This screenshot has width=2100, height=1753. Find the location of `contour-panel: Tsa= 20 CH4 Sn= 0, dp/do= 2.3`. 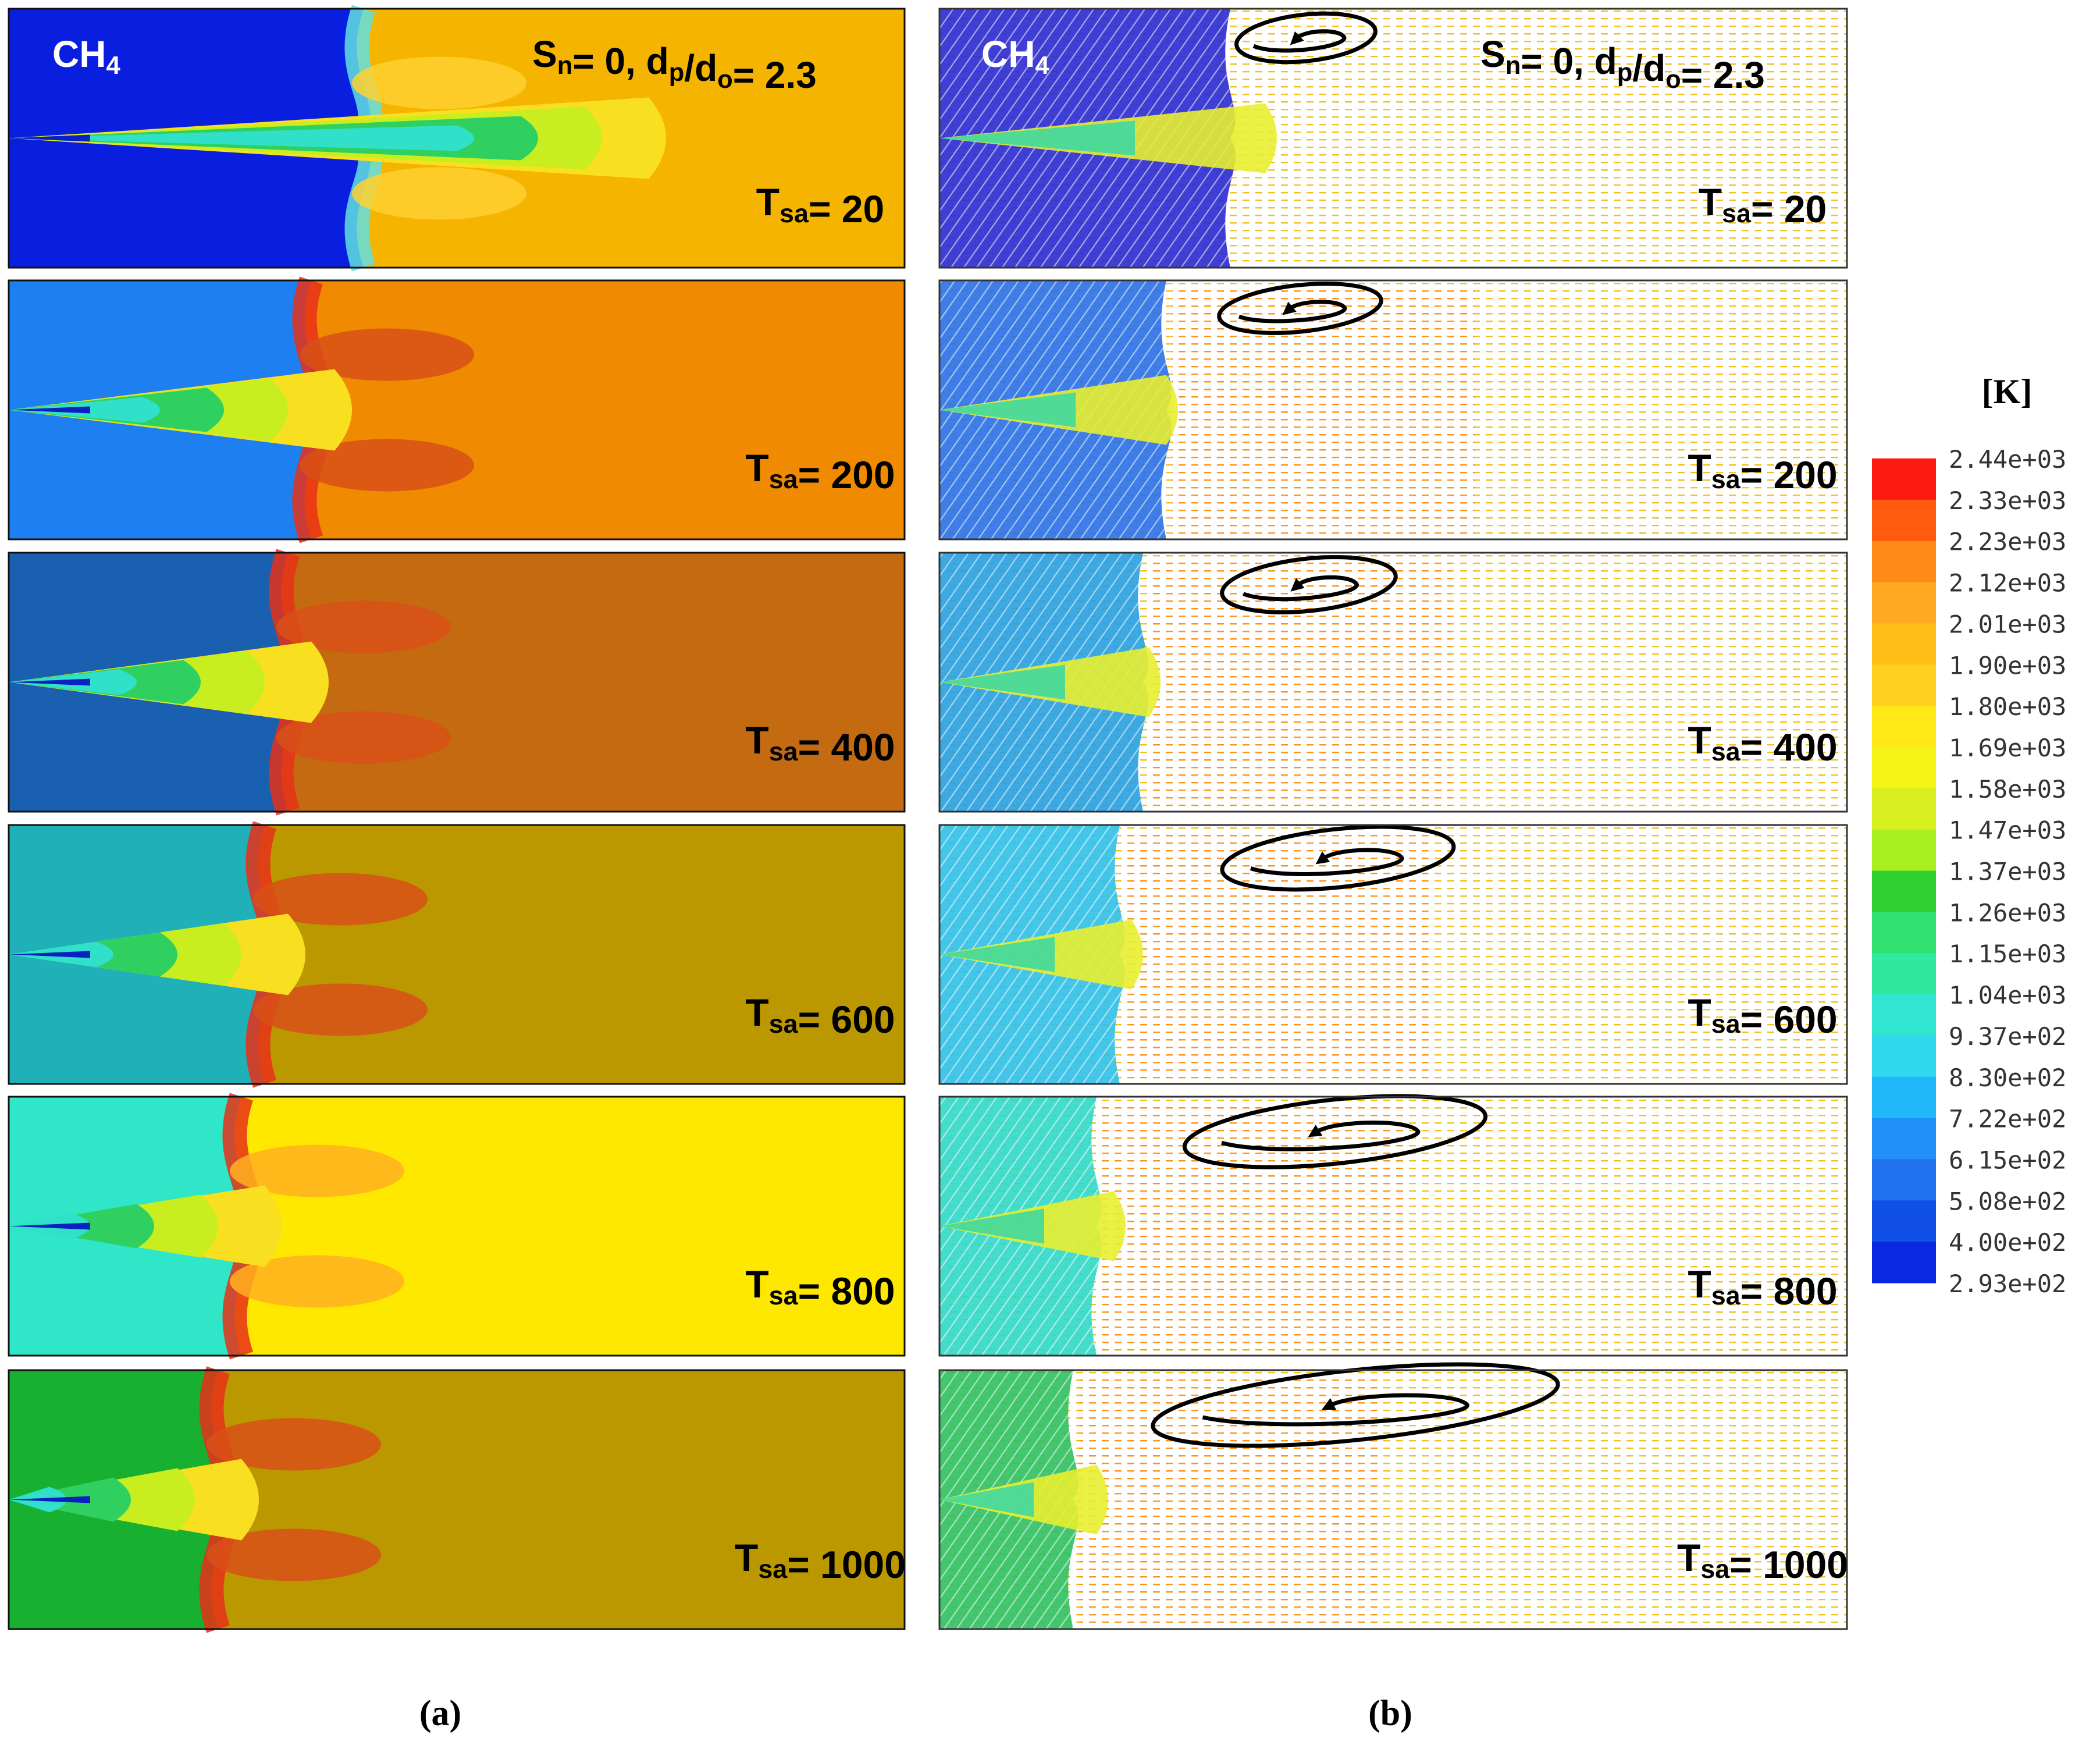

contour-panel: Tsa= 20 CH4 Sn= 0, dp/do= 2.3 is located at coordinates (457, 138).